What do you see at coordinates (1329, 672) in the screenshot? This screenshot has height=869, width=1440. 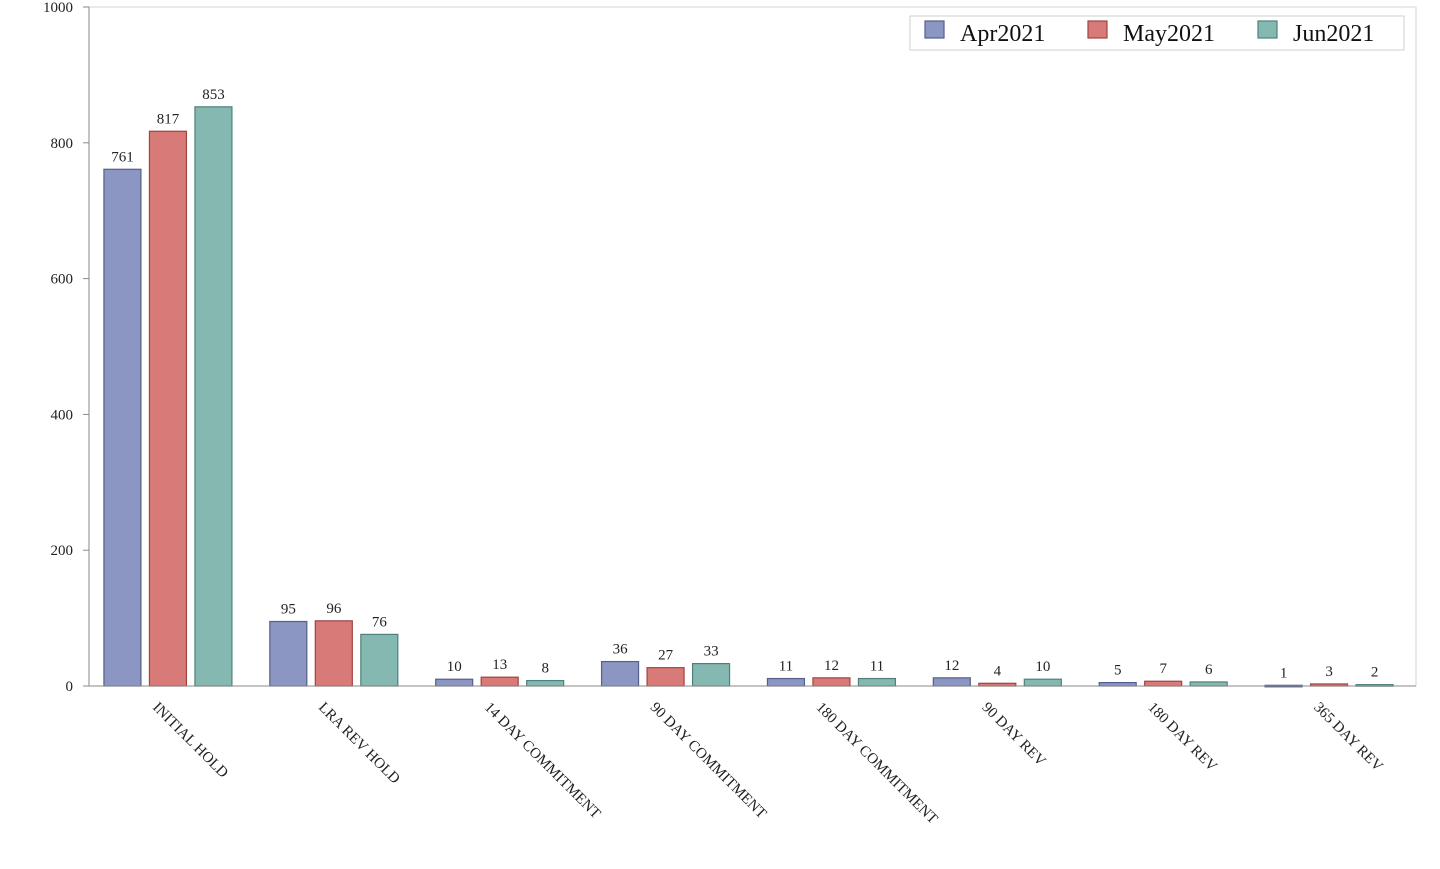 I see `data-label: 3` at bounding box center [1329, 672].